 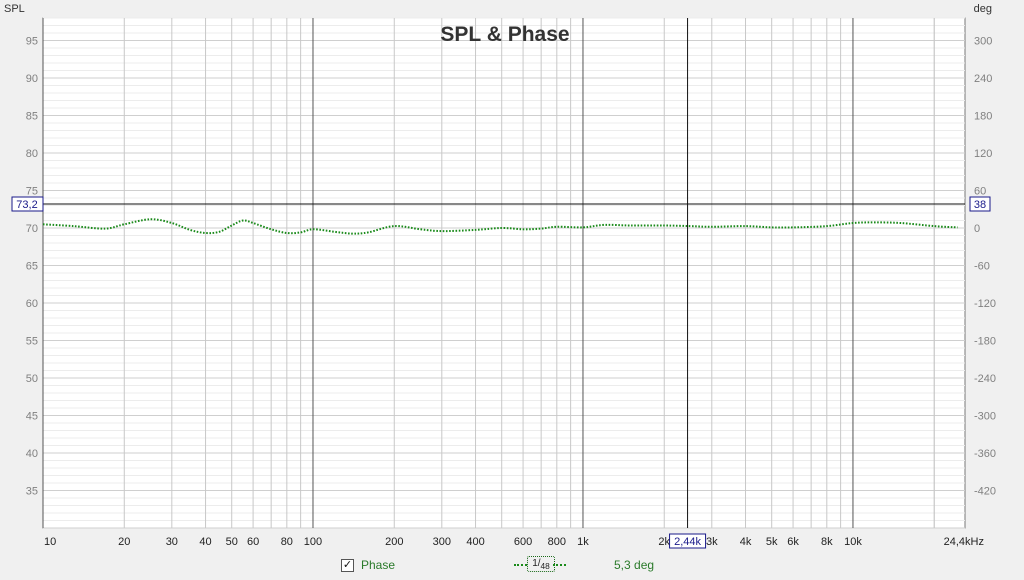 I want to click on cursor-freq-box, so click(x=688, y=541).